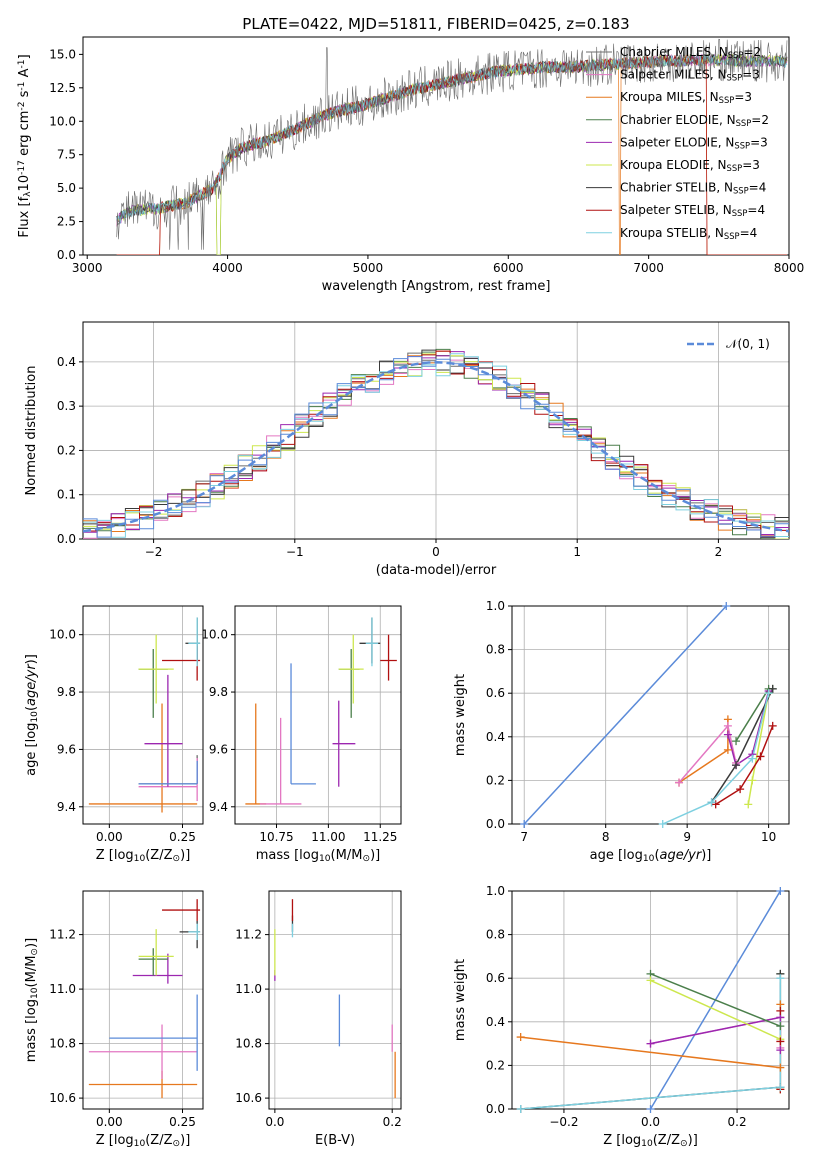 Image resolution: width=819 pixels, height=1170 pixels. What do you see at coordinates (495, 935) in the screenshot?
I see `y-tick-label: 0.8` at bounding box center [495, 935].